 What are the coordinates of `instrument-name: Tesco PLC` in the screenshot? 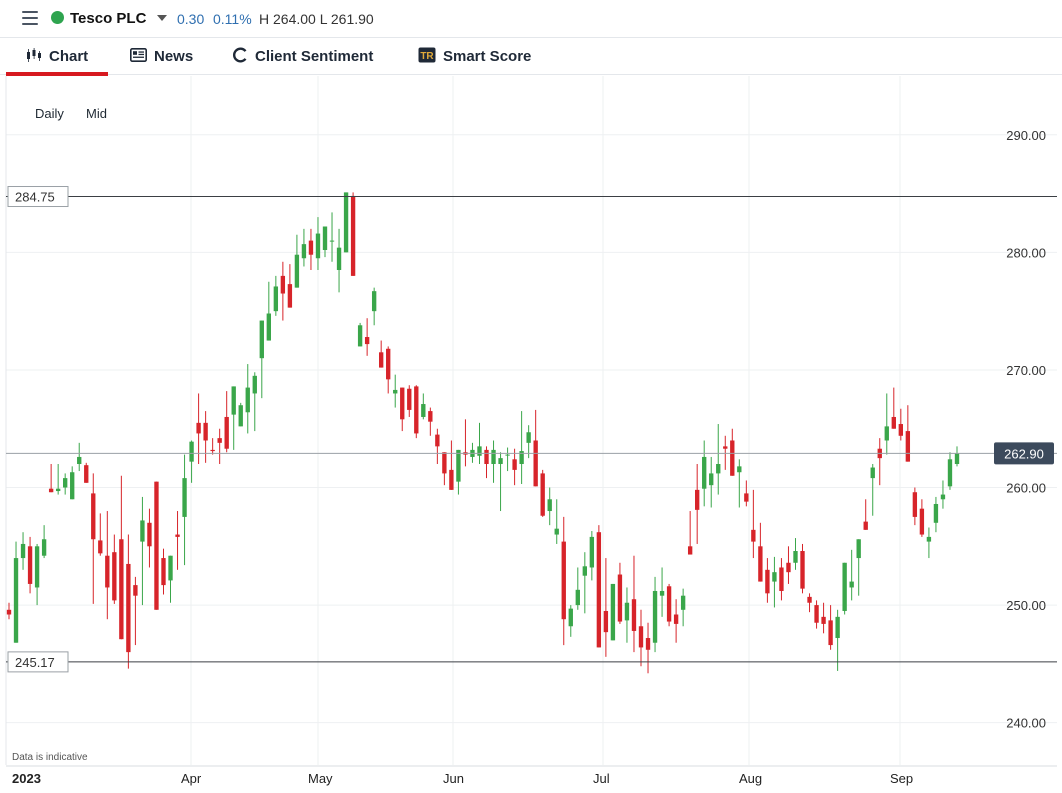 It's located at (108, 18).